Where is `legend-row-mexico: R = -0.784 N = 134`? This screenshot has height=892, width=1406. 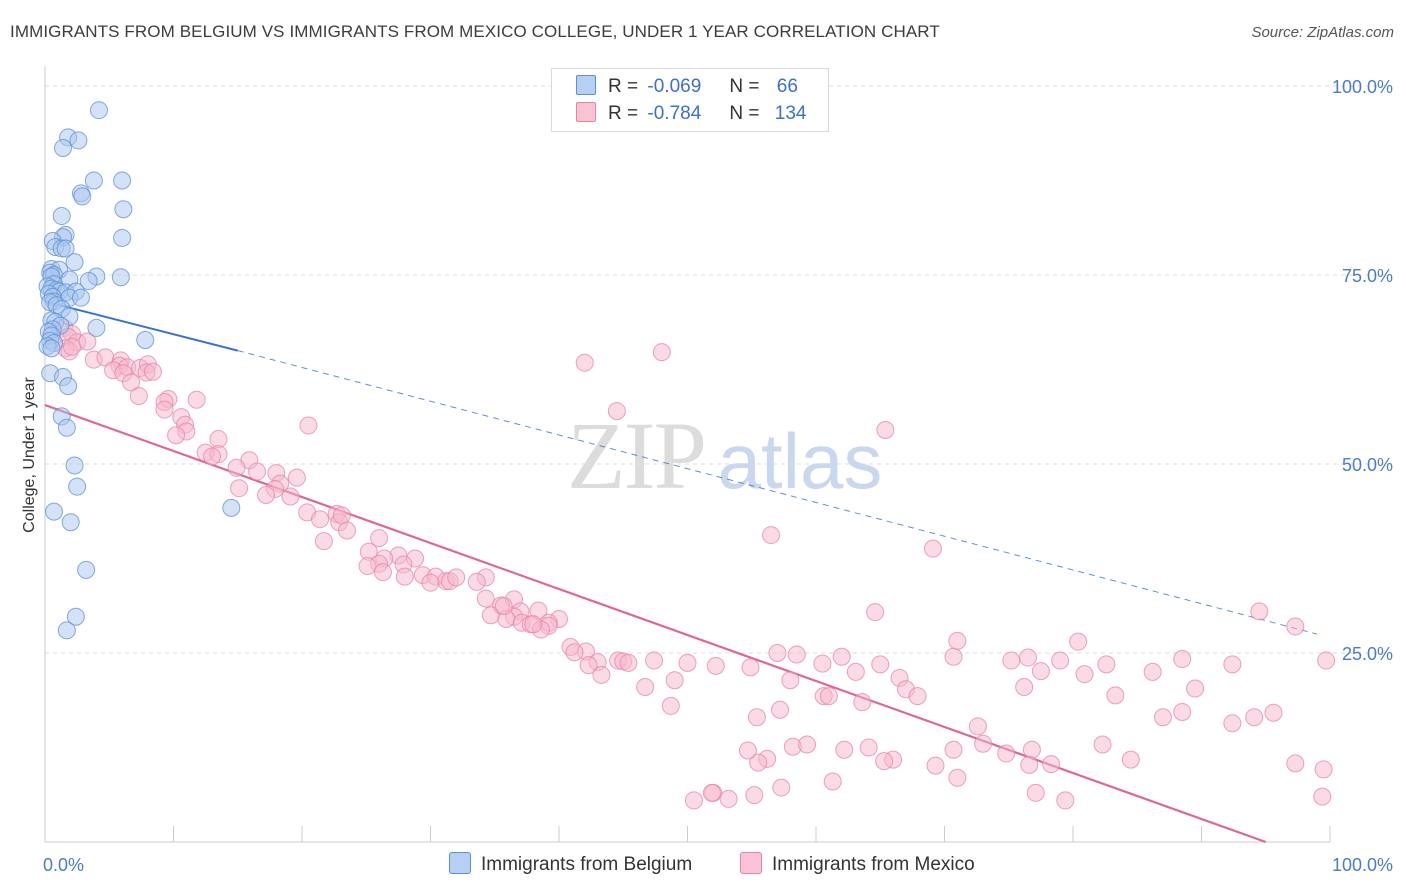 legend-row-mexico: R = -0.784 N = 134 is located at coordinates (691, 114).